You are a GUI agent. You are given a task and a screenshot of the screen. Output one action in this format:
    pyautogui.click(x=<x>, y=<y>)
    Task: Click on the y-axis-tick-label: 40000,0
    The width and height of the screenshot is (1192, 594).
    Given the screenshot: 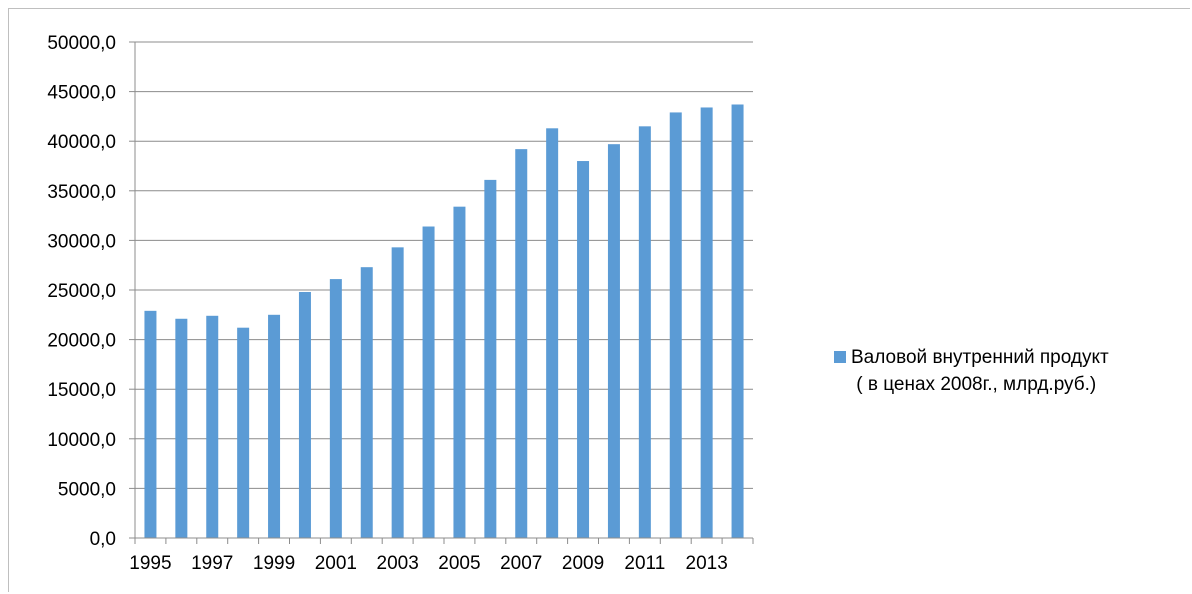 What is the action you would take?
    pyautogui.click(x=81, y=142)
    